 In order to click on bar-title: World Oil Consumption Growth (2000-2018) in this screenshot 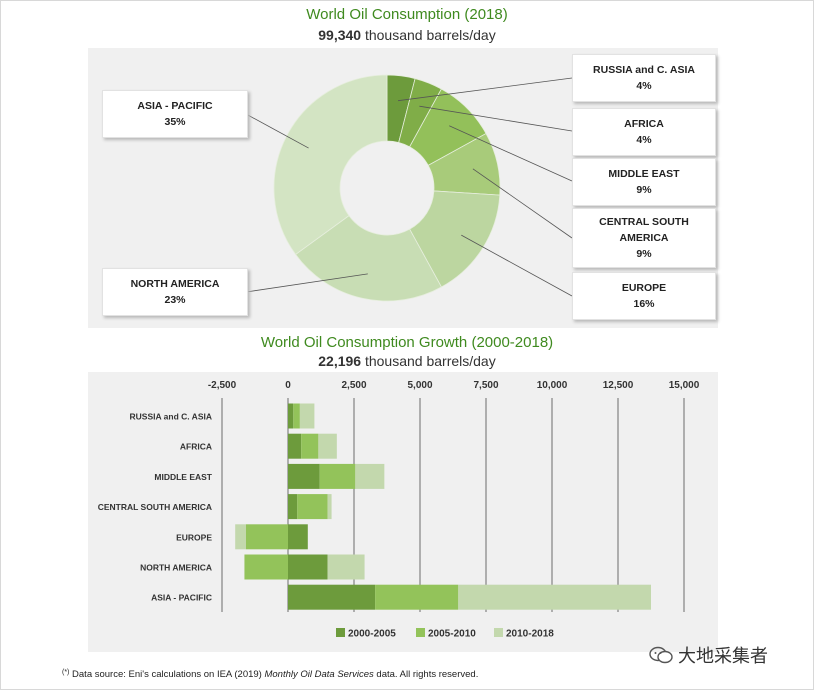, I will do `click(407, 342)`.